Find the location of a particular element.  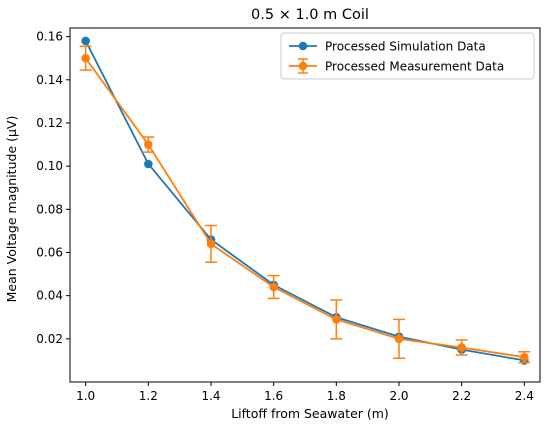

x-tick-label: 2.0 is located at coordinates (398, 396).